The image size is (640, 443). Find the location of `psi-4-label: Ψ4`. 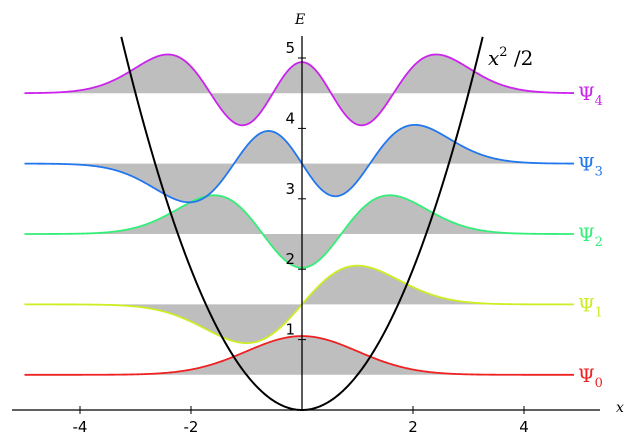

psi-4-label: Ψ4 is located at coordinates (590, 96).